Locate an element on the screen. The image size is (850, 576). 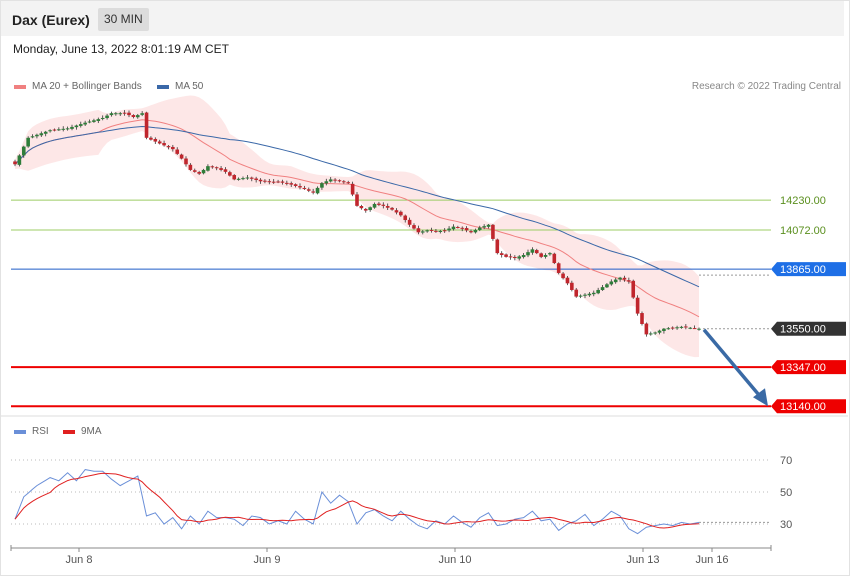
x-tick-label: Jun 9 is located at coordinates (267, 560).